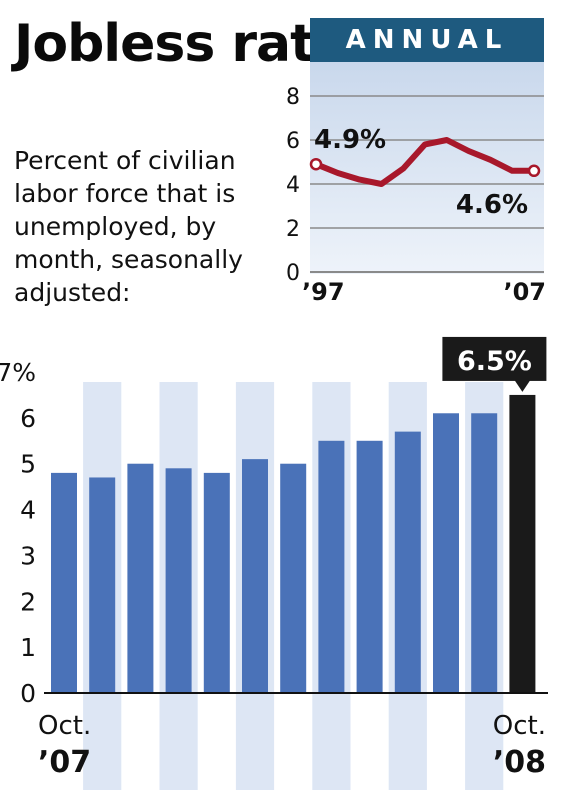 The height and width of the screenshot is (800, 568). What do you see at coordinates (181, 44) in the screenshot?
I see `chart-title: Jobless rate` at bounding box center [181, 44].